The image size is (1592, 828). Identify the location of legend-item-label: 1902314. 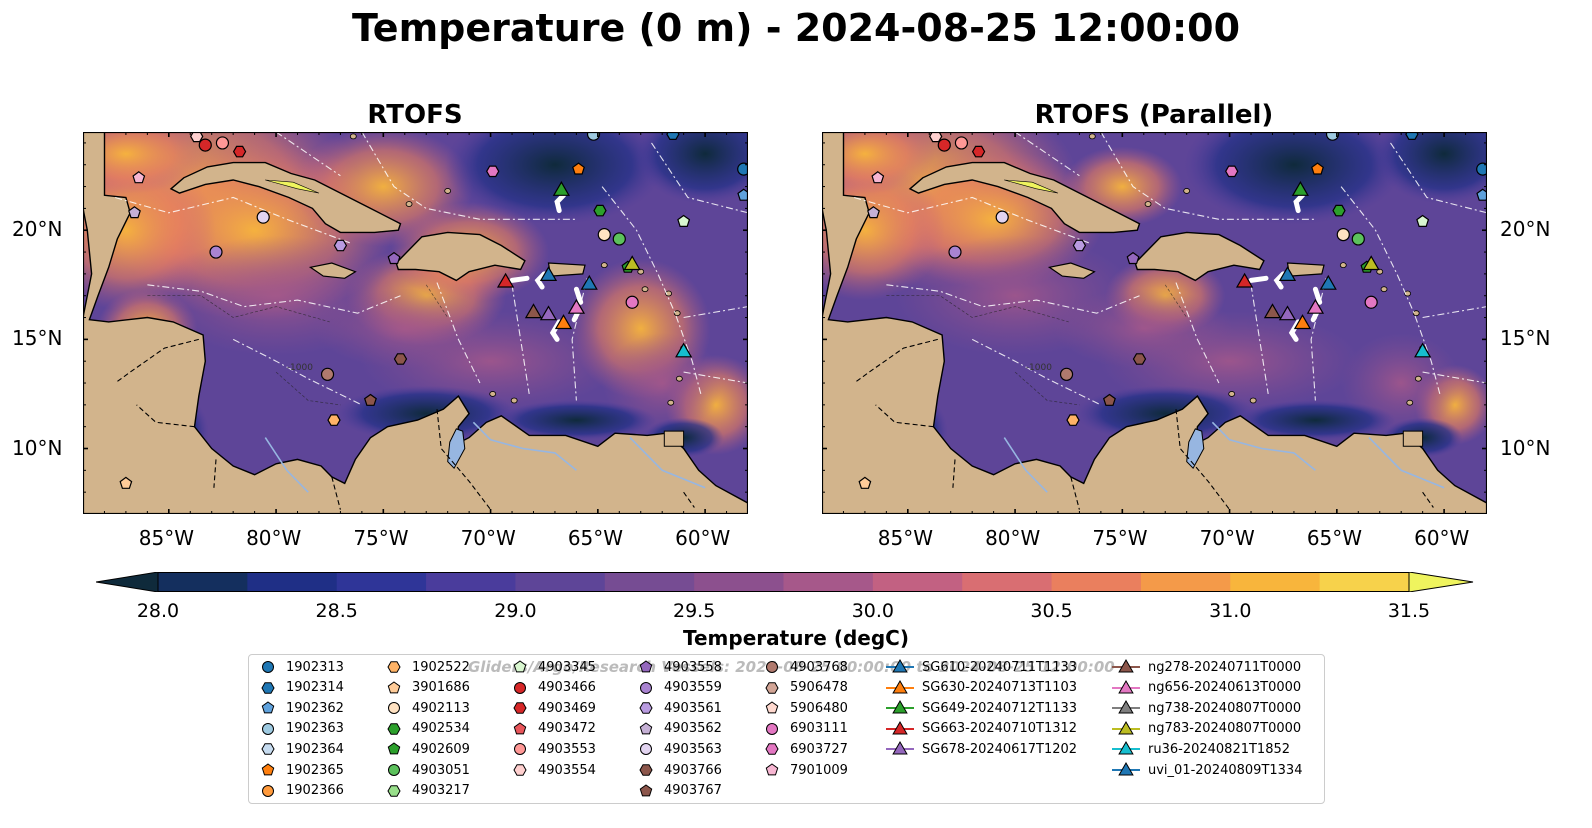
(315, 688).